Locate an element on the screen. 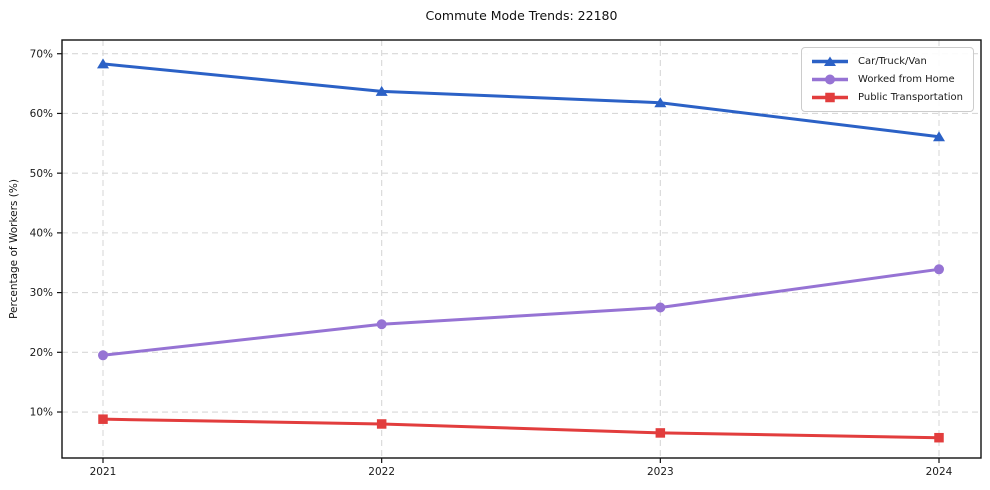 The width and height of the screenshot is (990, 490). y-tick-label: 10% is located at coordinates (41, 413).